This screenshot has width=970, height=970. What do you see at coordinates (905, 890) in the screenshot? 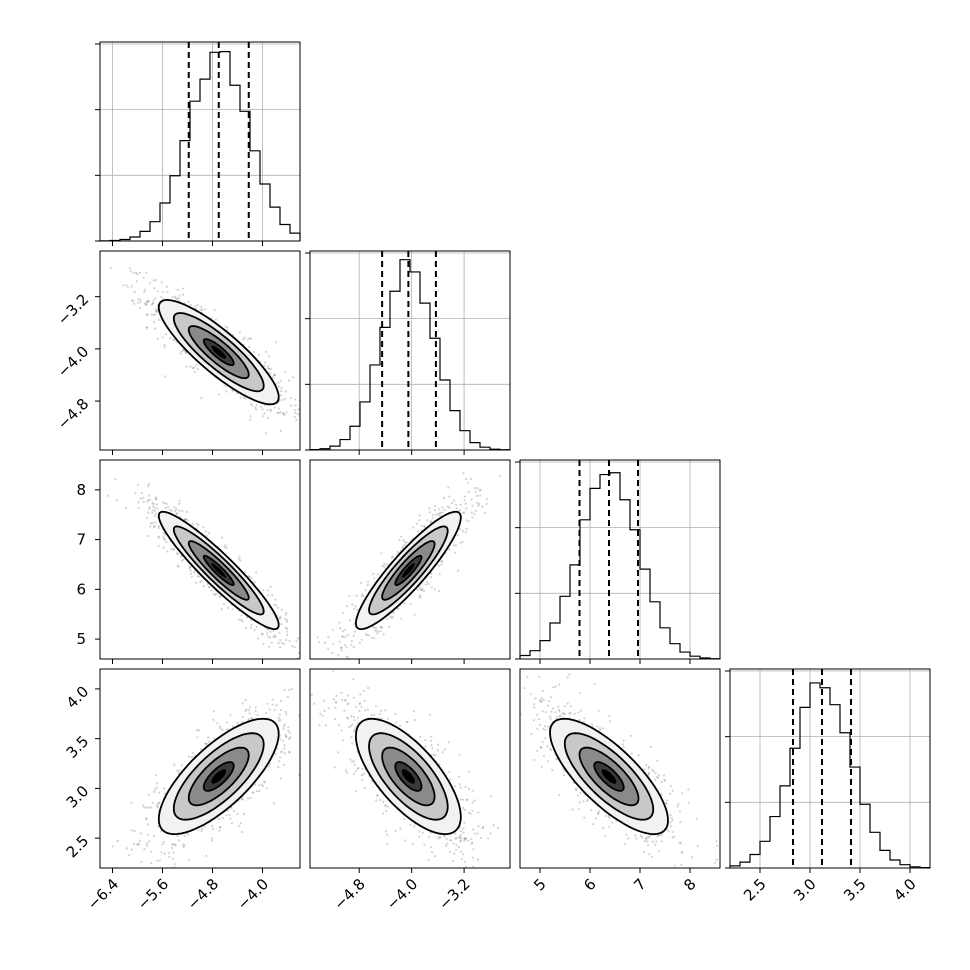
I see `xtick-label-3-3: 4.0` at bounding box center [905, 890].